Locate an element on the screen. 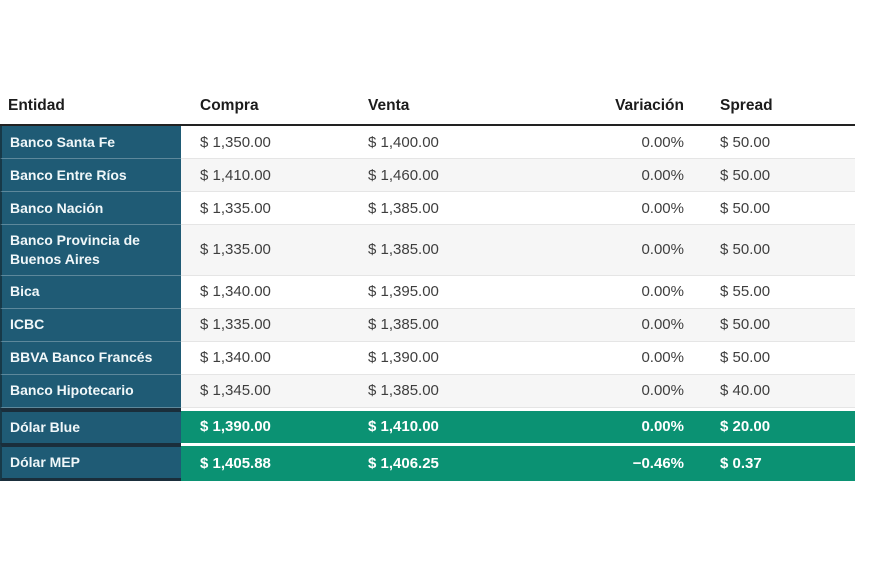 This screenshot has width=870, height=578. compra-cell: $ 1,345.00 is located at coordinates (265, 391).